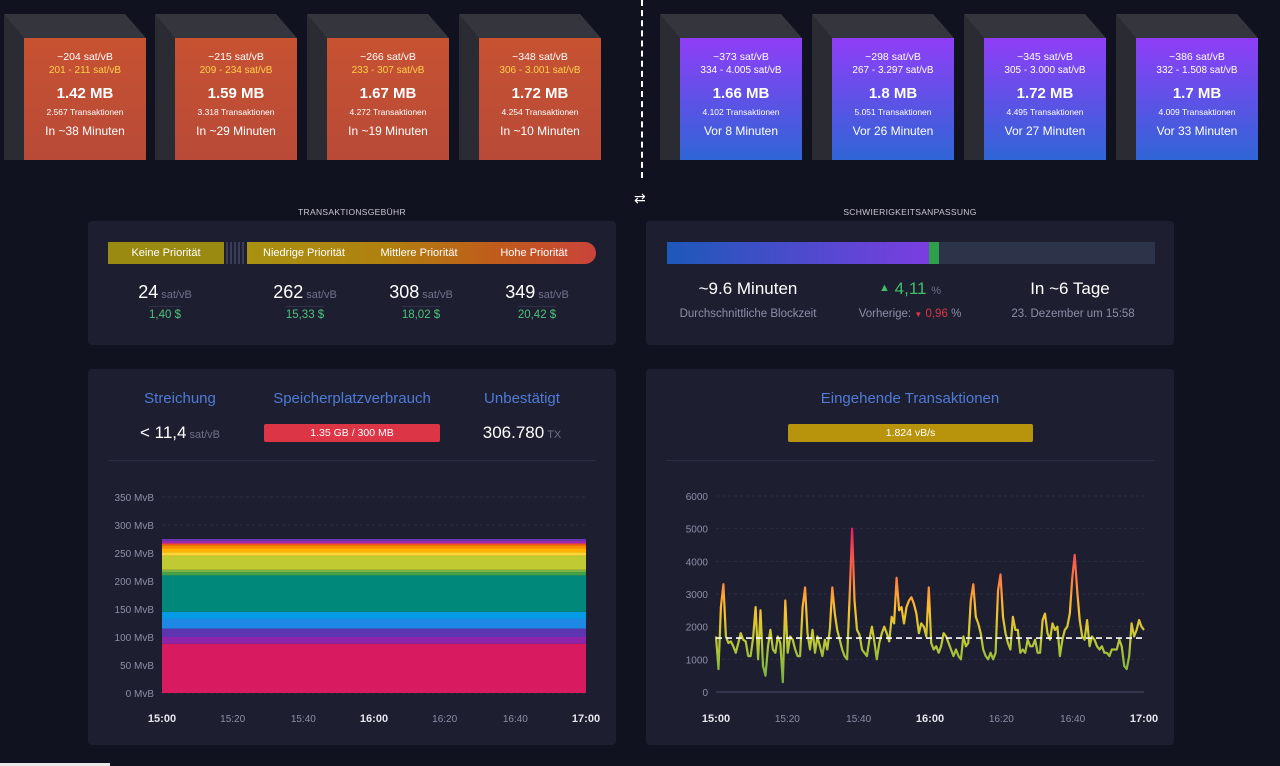 This screenshot has height=766, width=1280. I want to click on block-size: 1.42 MB, so click(85, 93).